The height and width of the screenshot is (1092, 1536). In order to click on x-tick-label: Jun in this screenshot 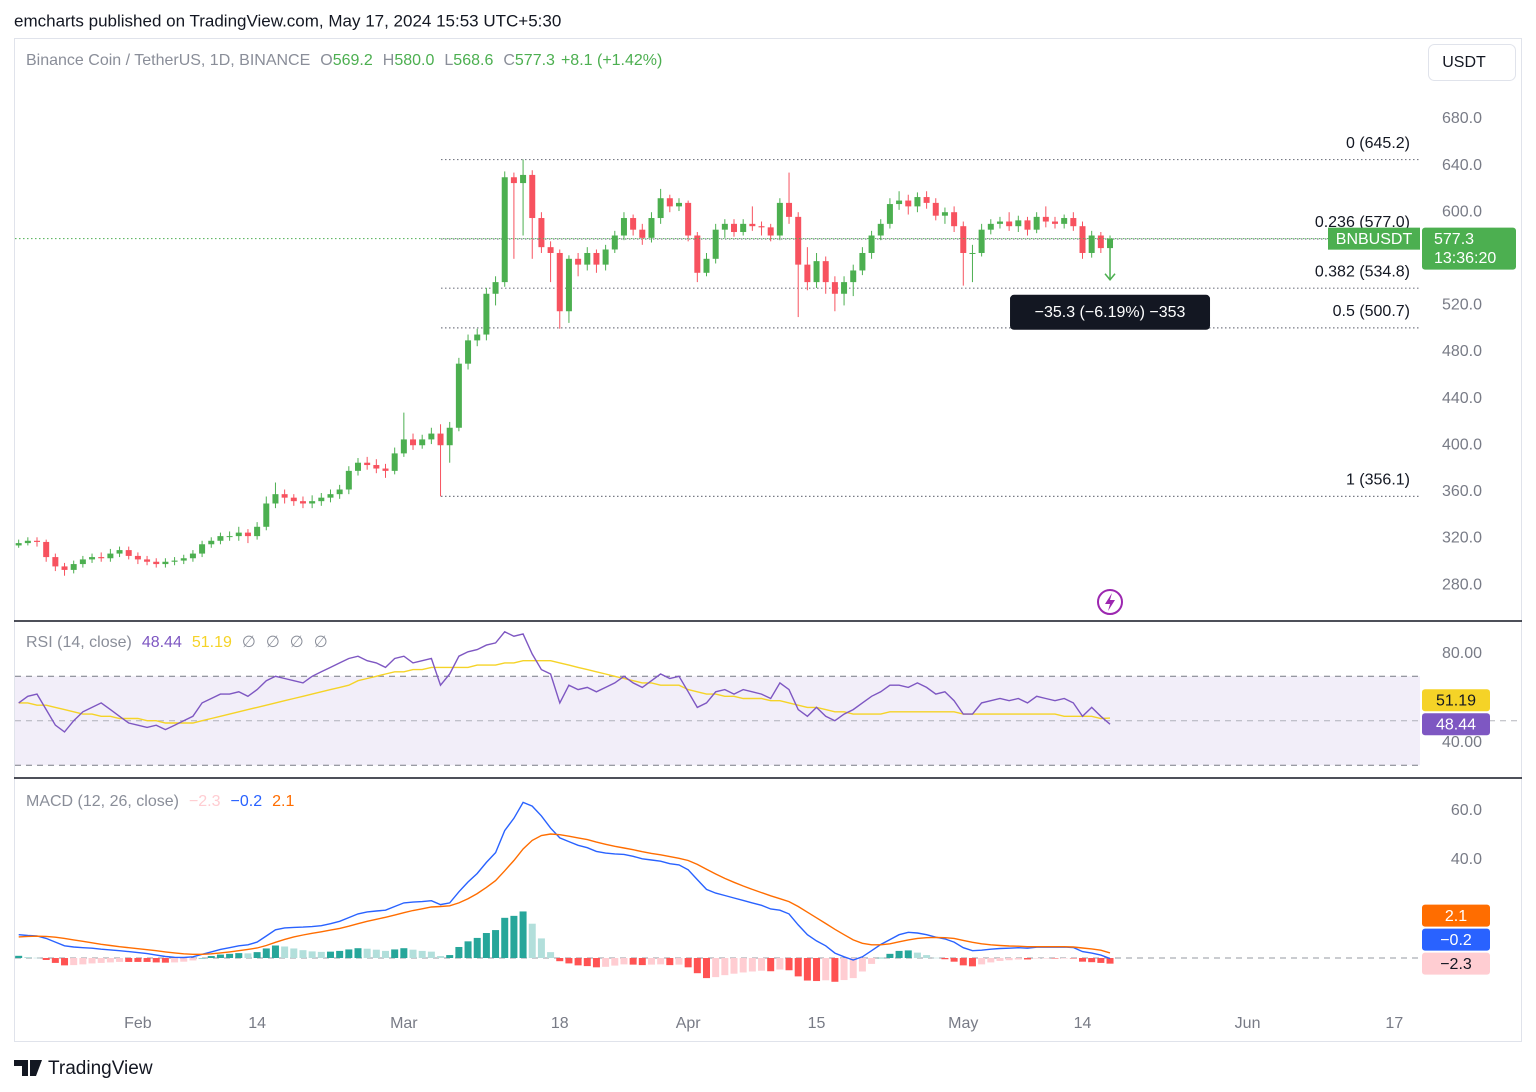, I will do `click(1248, 1023)`.